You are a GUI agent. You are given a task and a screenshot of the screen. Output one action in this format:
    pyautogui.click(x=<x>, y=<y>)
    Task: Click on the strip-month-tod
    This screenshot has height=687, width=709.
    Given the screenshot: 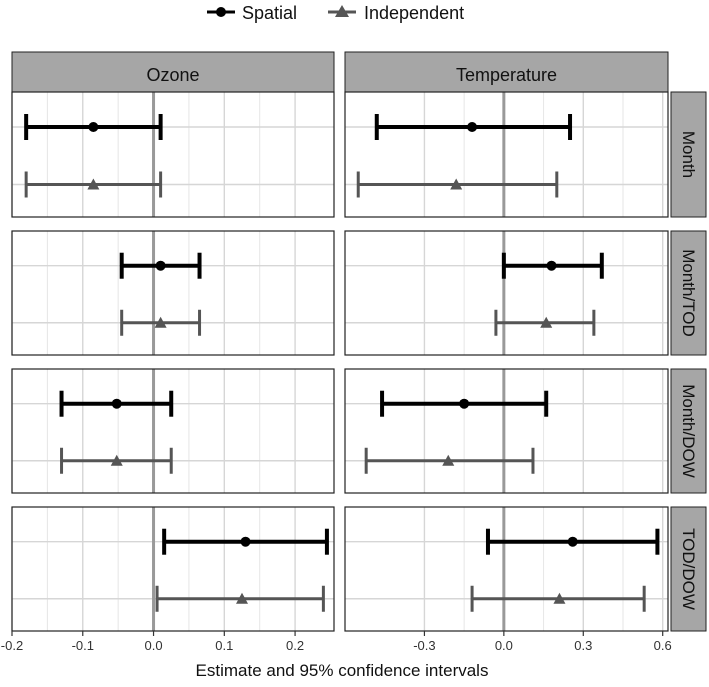 What is the action you would take?
    pyautogui.click(x=688, y=293)
    